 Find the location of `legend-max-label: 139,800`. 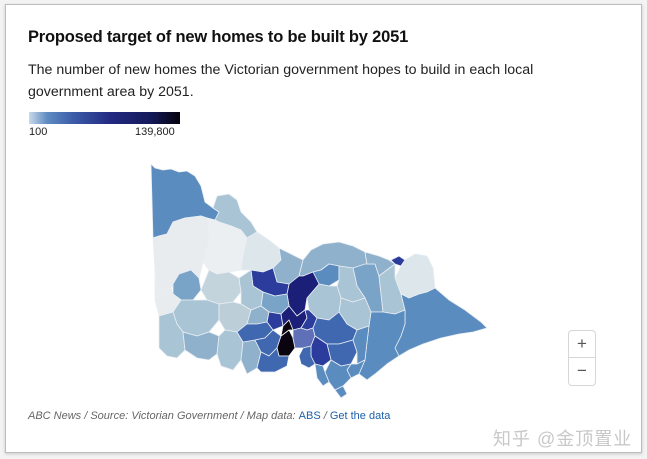

legend-max-label: 139,800 is located at coordinates (155, 132).